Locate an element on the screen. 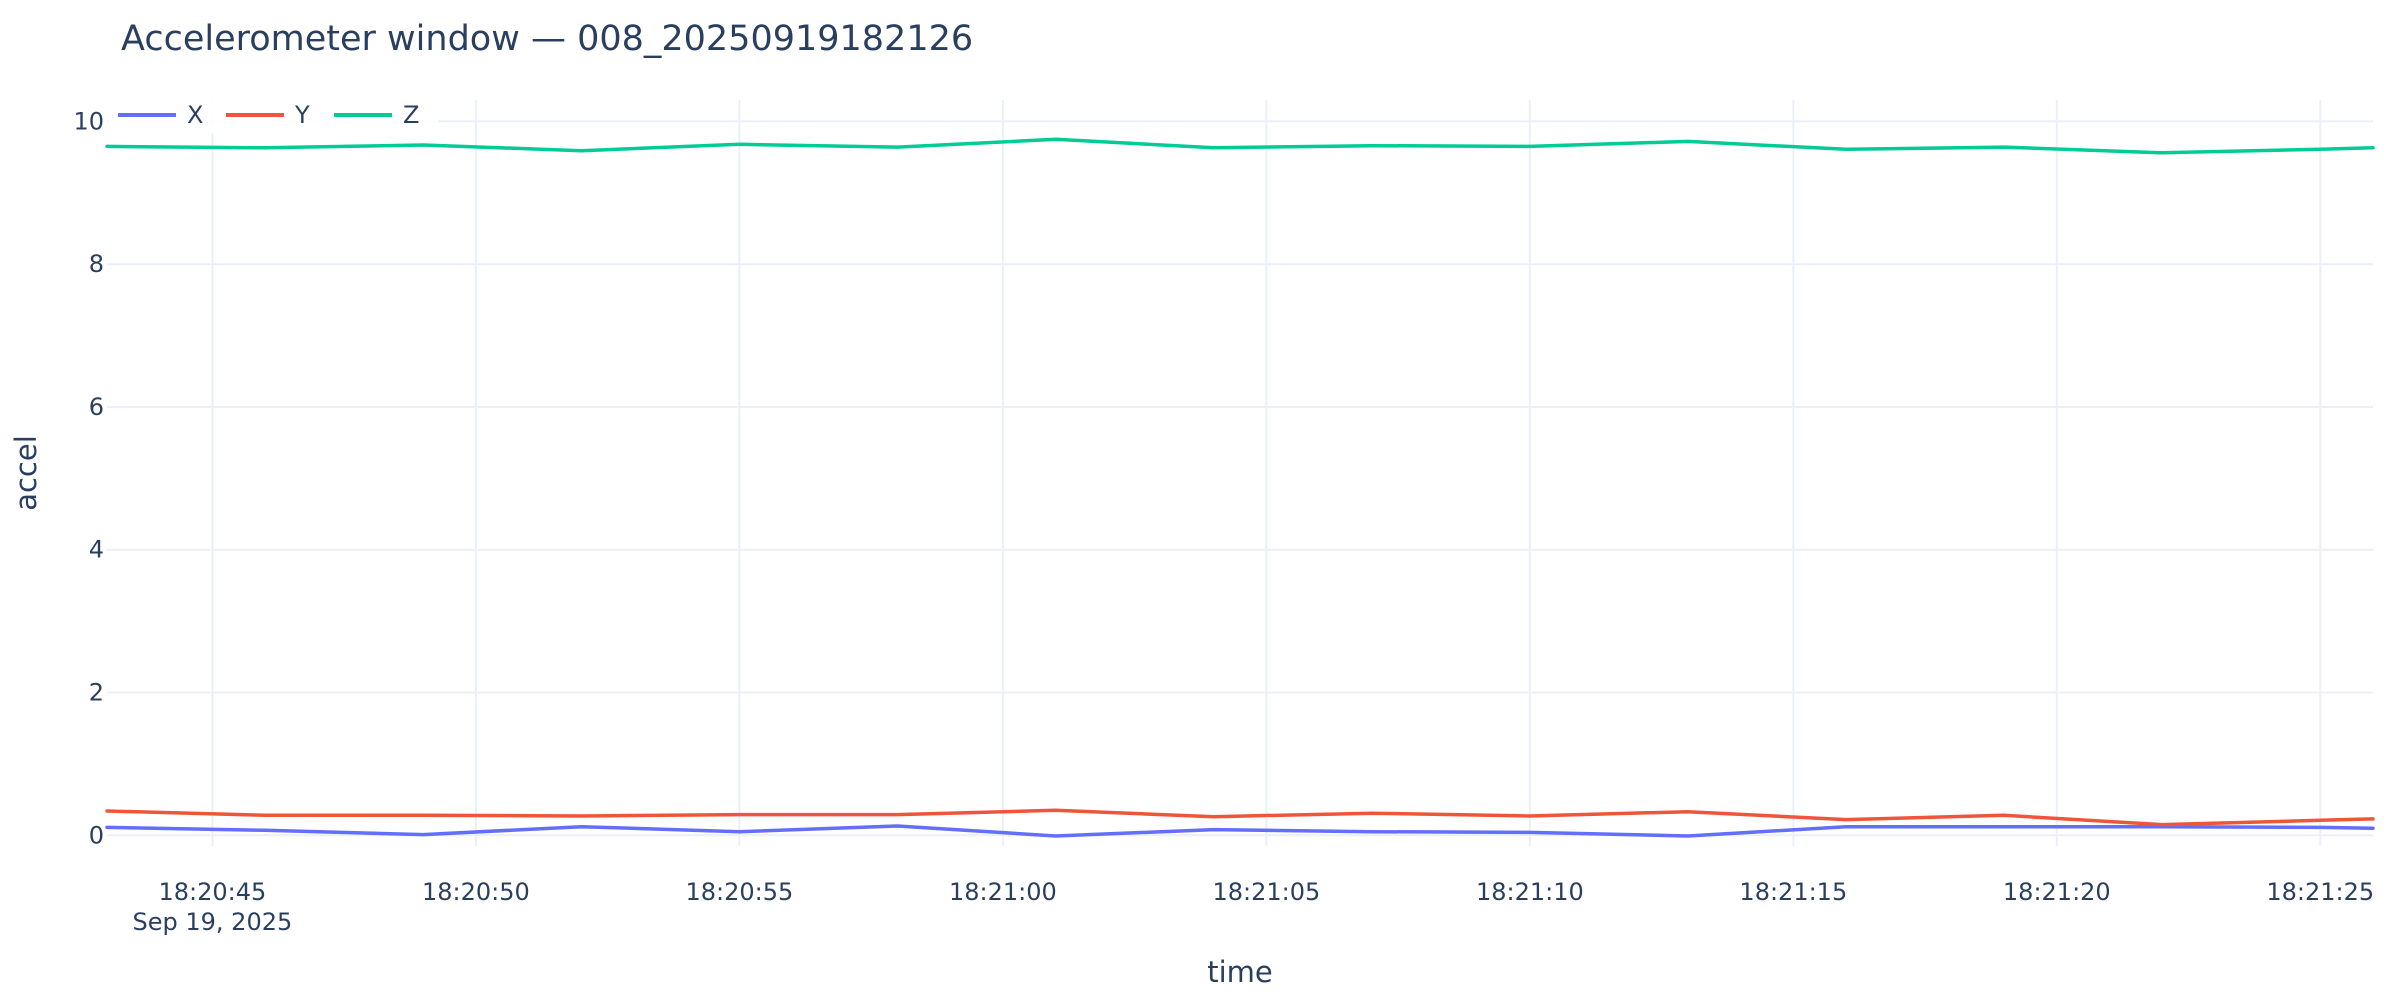 The image size is (2400, 1000). series-line-z is located at coordinates (1240, 146).